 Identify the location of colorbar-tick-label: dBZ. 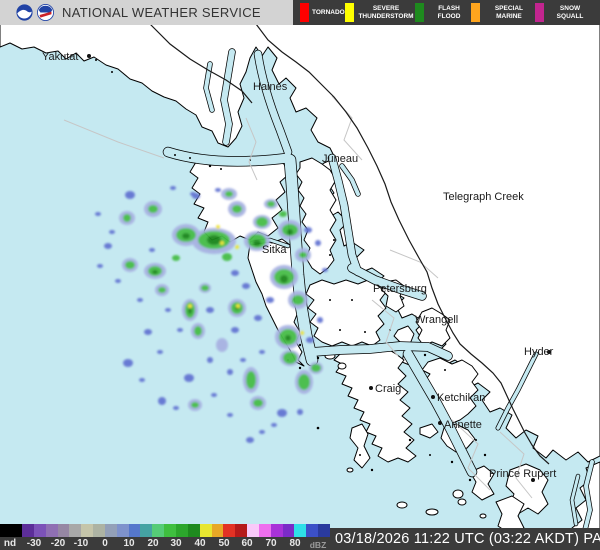
(318, 545).